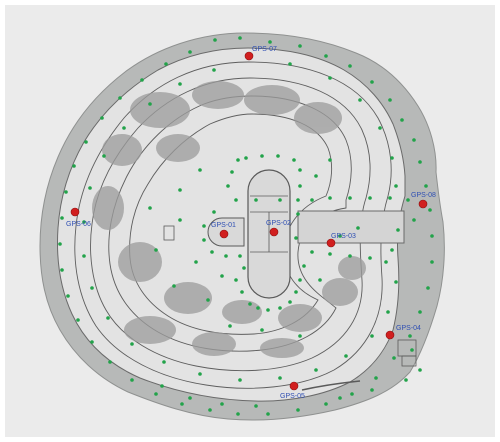 The height and width of the screenshot is (442, 500). Describe the element at coordinates (408, 328) in the screenshot. I see `gps-label: GPS-04` at that location.